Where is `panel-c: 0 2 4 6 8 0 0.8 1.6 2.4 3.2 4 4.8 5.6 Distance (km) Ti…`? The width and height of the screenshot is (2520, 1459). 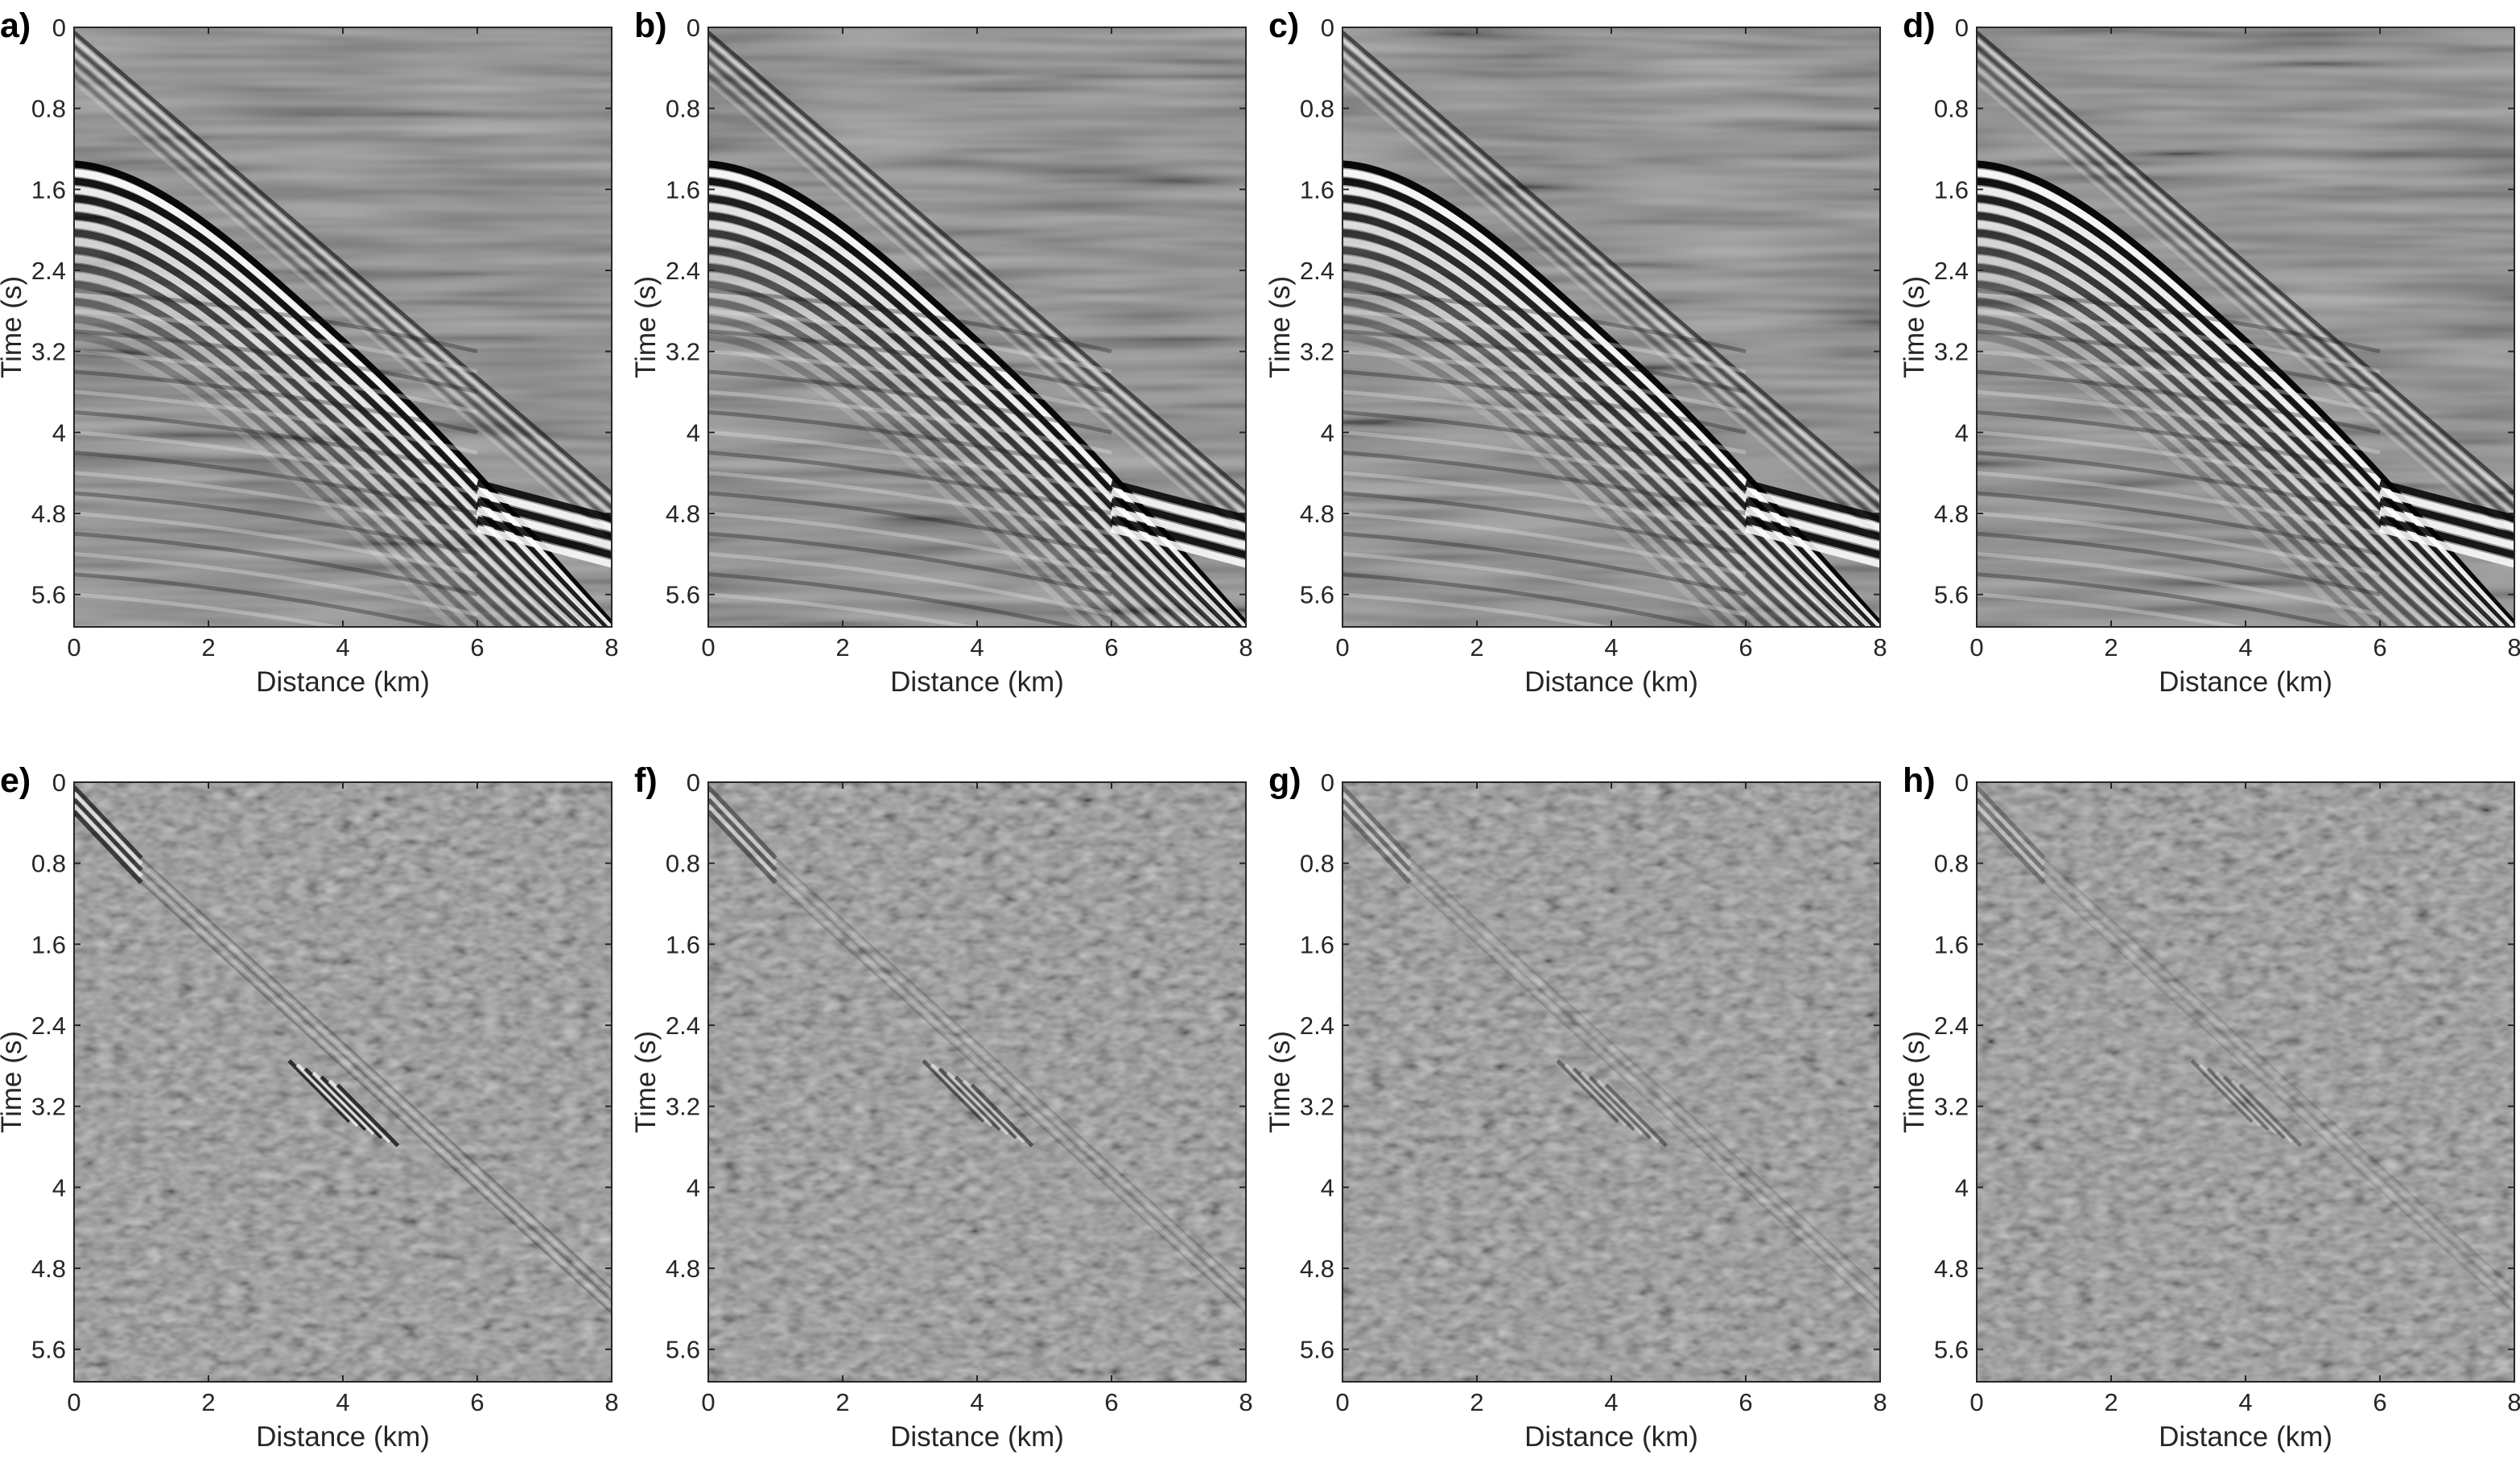 panel-c: 0 2 4 6 8 0 0.8 1.6 2.4 3.2 4 4.8 5.6 Distance (km) Ti… is located at coordinates (1575, 352).